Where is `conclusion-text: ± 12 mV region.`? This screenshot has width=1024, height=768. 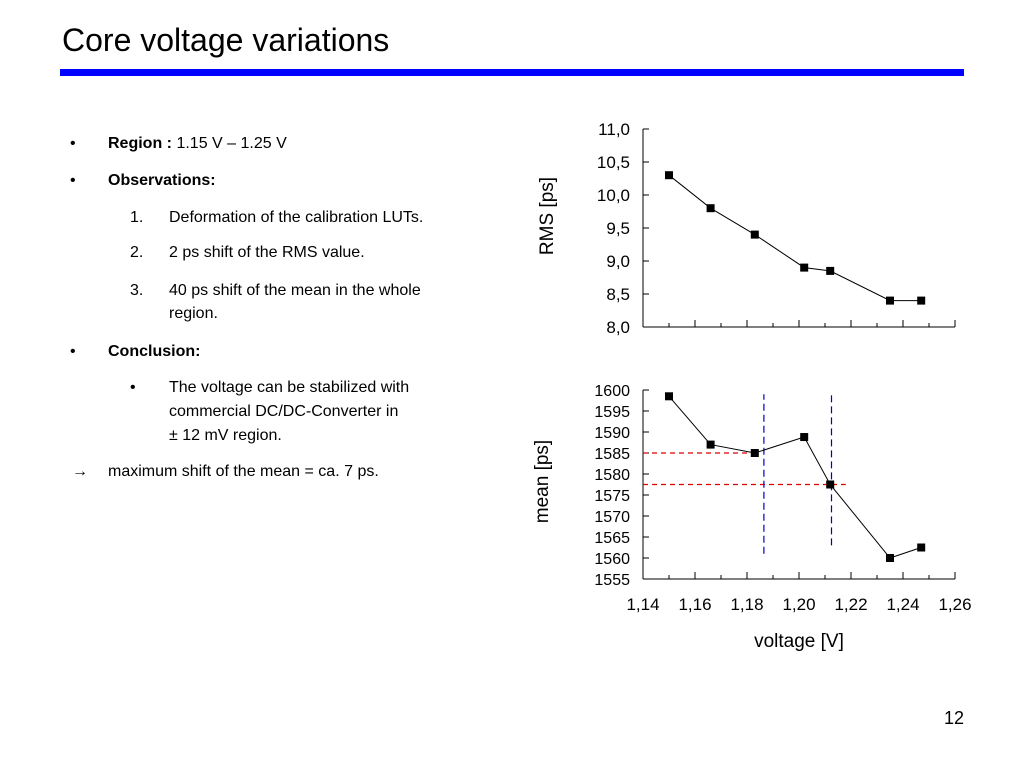
conclusion-text: ± 12 mV region. is located at coordinates (225, 435).